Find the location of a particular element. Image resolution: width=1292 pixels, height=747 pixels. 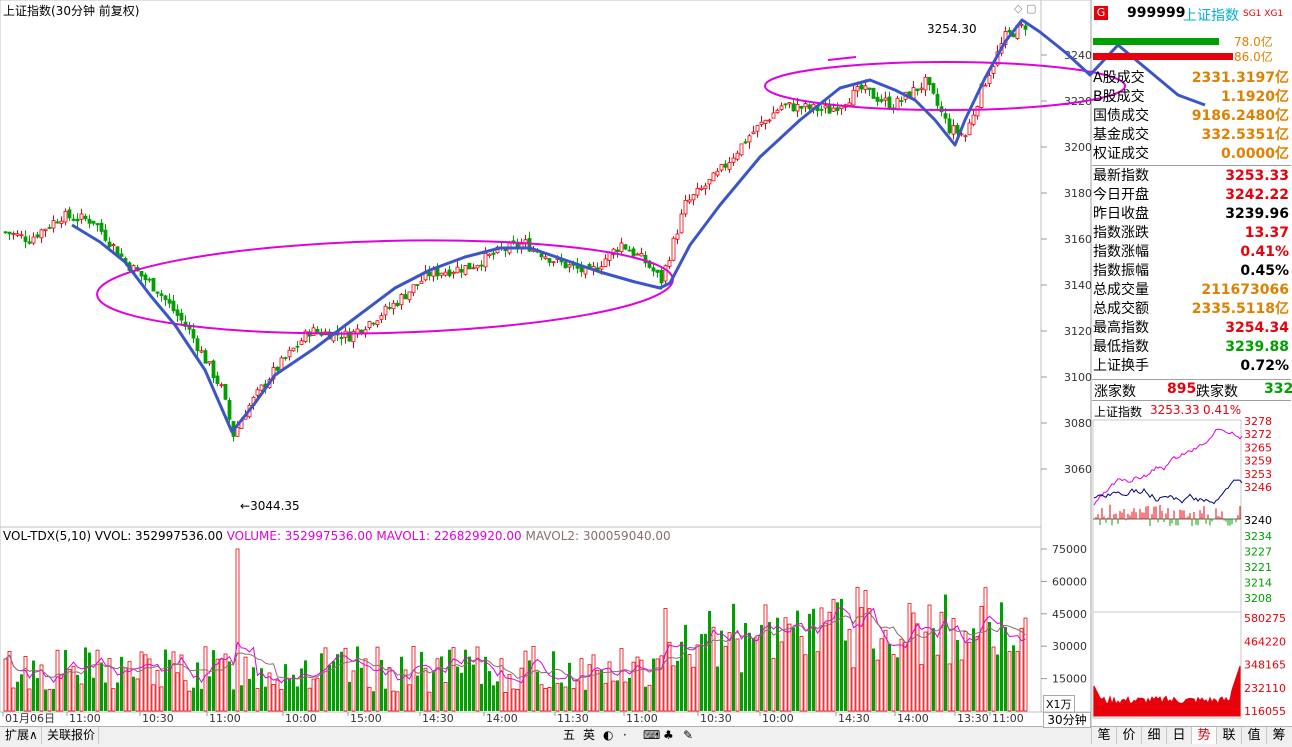

outflow-bar is located at coordinates (1163, 56).